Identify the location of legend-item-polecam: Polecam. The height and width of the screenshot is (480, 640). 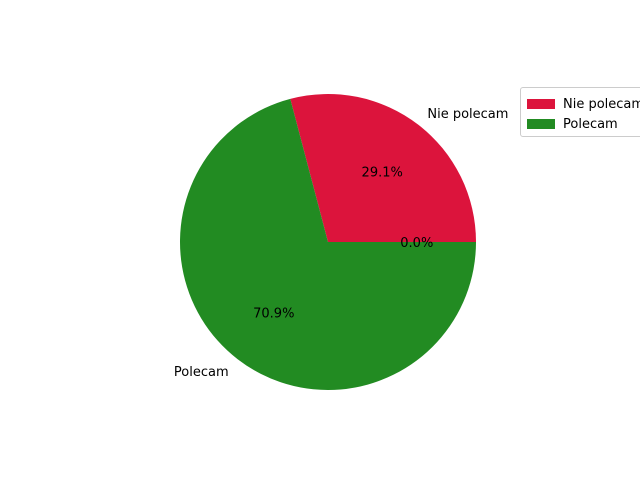
(572, 124).